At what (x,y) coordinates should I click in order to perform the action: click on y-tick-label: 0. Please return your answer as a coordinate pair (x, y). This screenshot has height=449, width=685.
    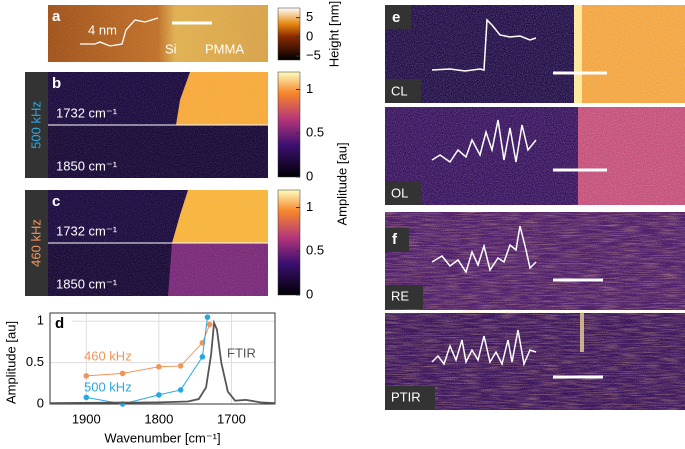
    Looking at the image, I should click on (40, 402).